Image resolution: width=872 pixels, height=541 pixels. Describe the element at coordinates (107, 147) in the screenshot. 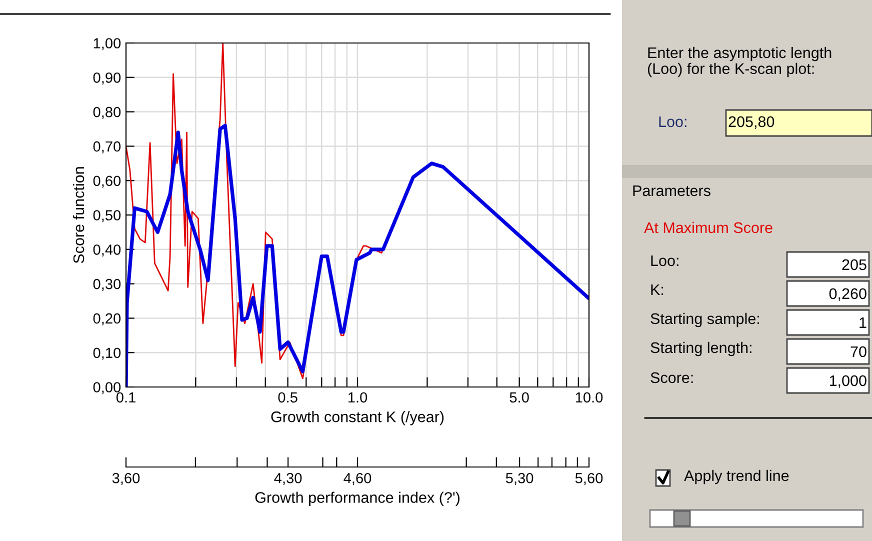

I see `y-tick-label: 0,70` at that location.